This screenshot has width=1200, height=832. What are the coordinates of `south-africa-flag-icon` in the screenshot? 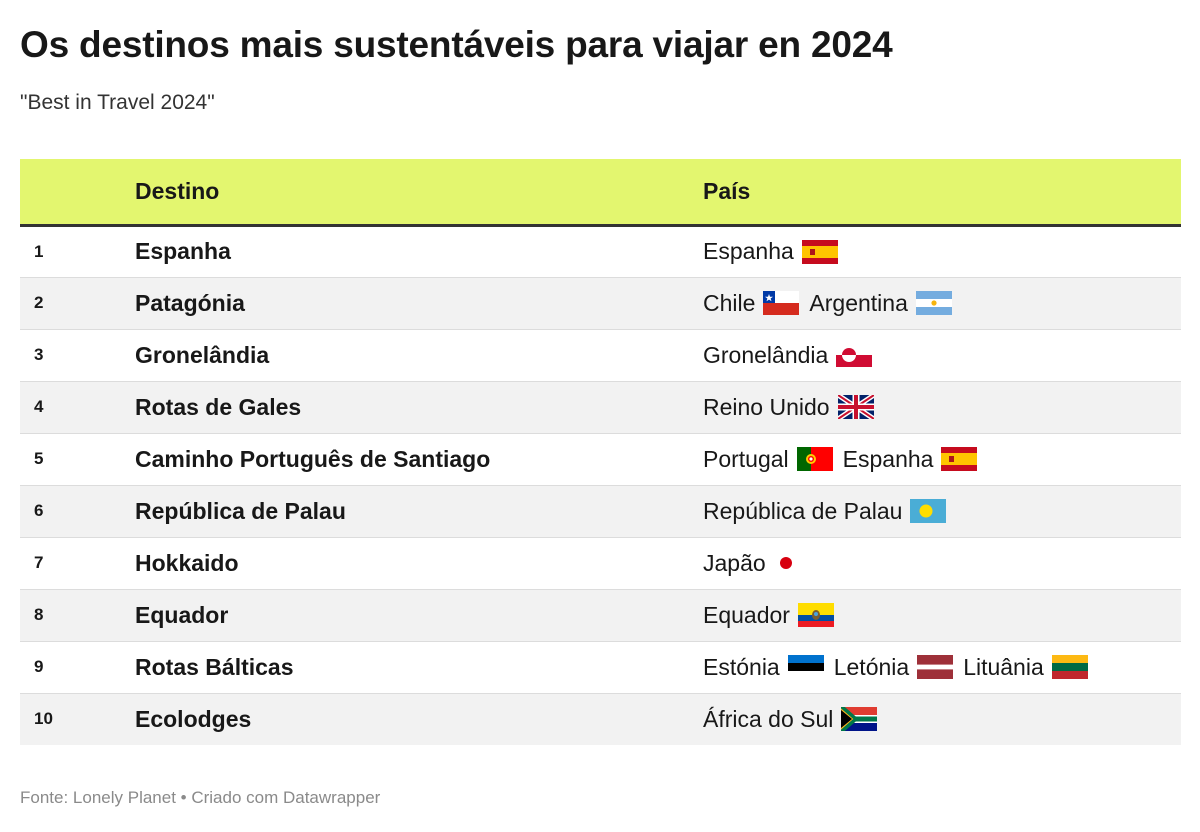 It's located at (859, 719).